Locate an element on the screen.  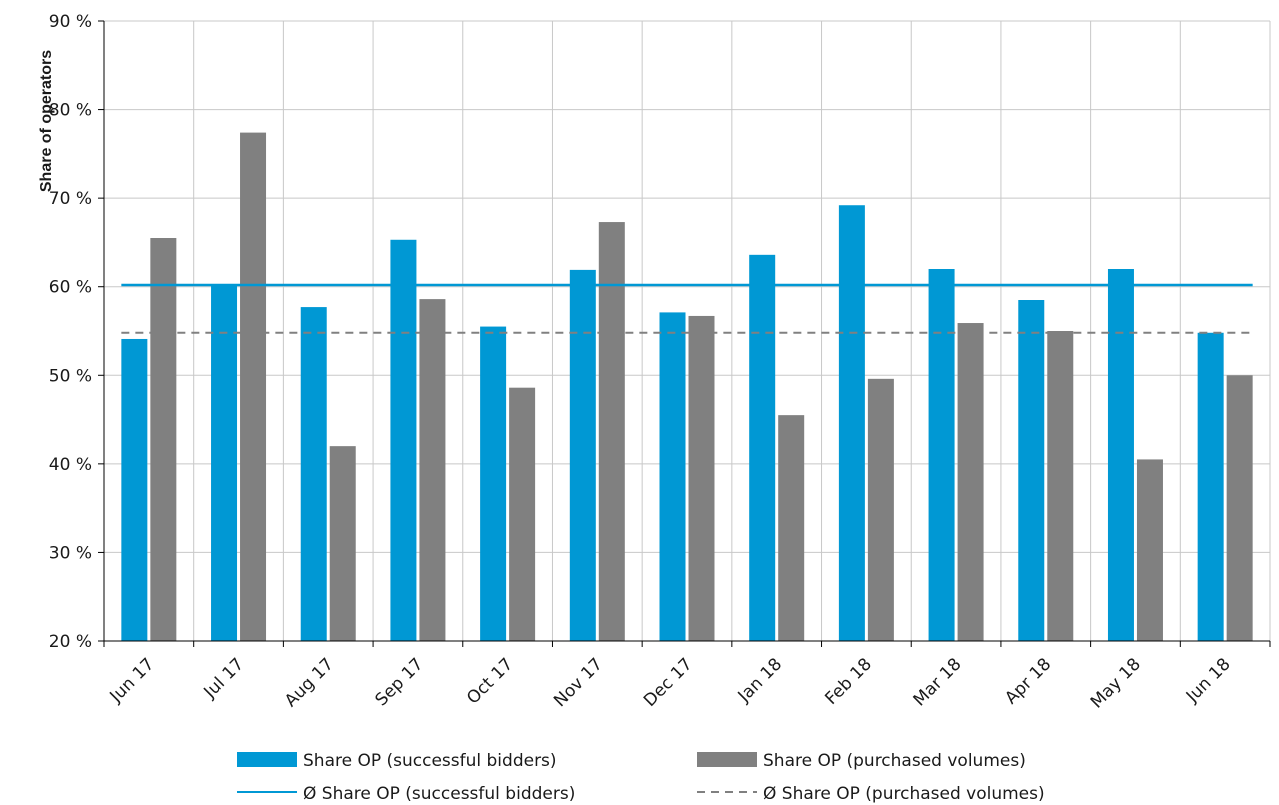
legend-label: Ø Share OP (purchased volumes) is located at coordinates (904, 794).